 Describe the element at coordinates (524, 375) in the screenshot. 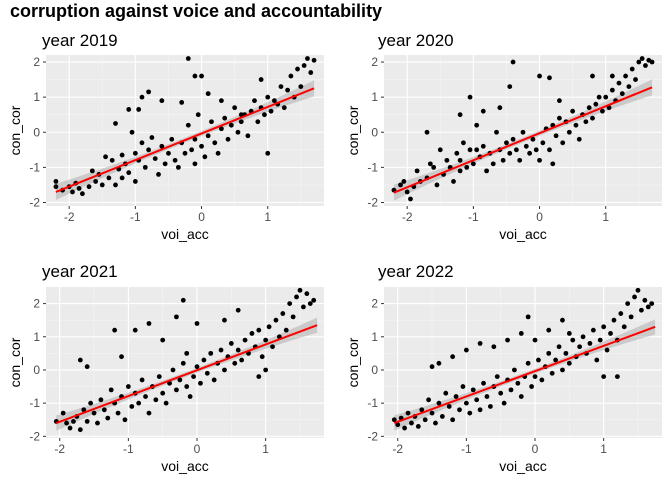

I see `regression-line` at that location.